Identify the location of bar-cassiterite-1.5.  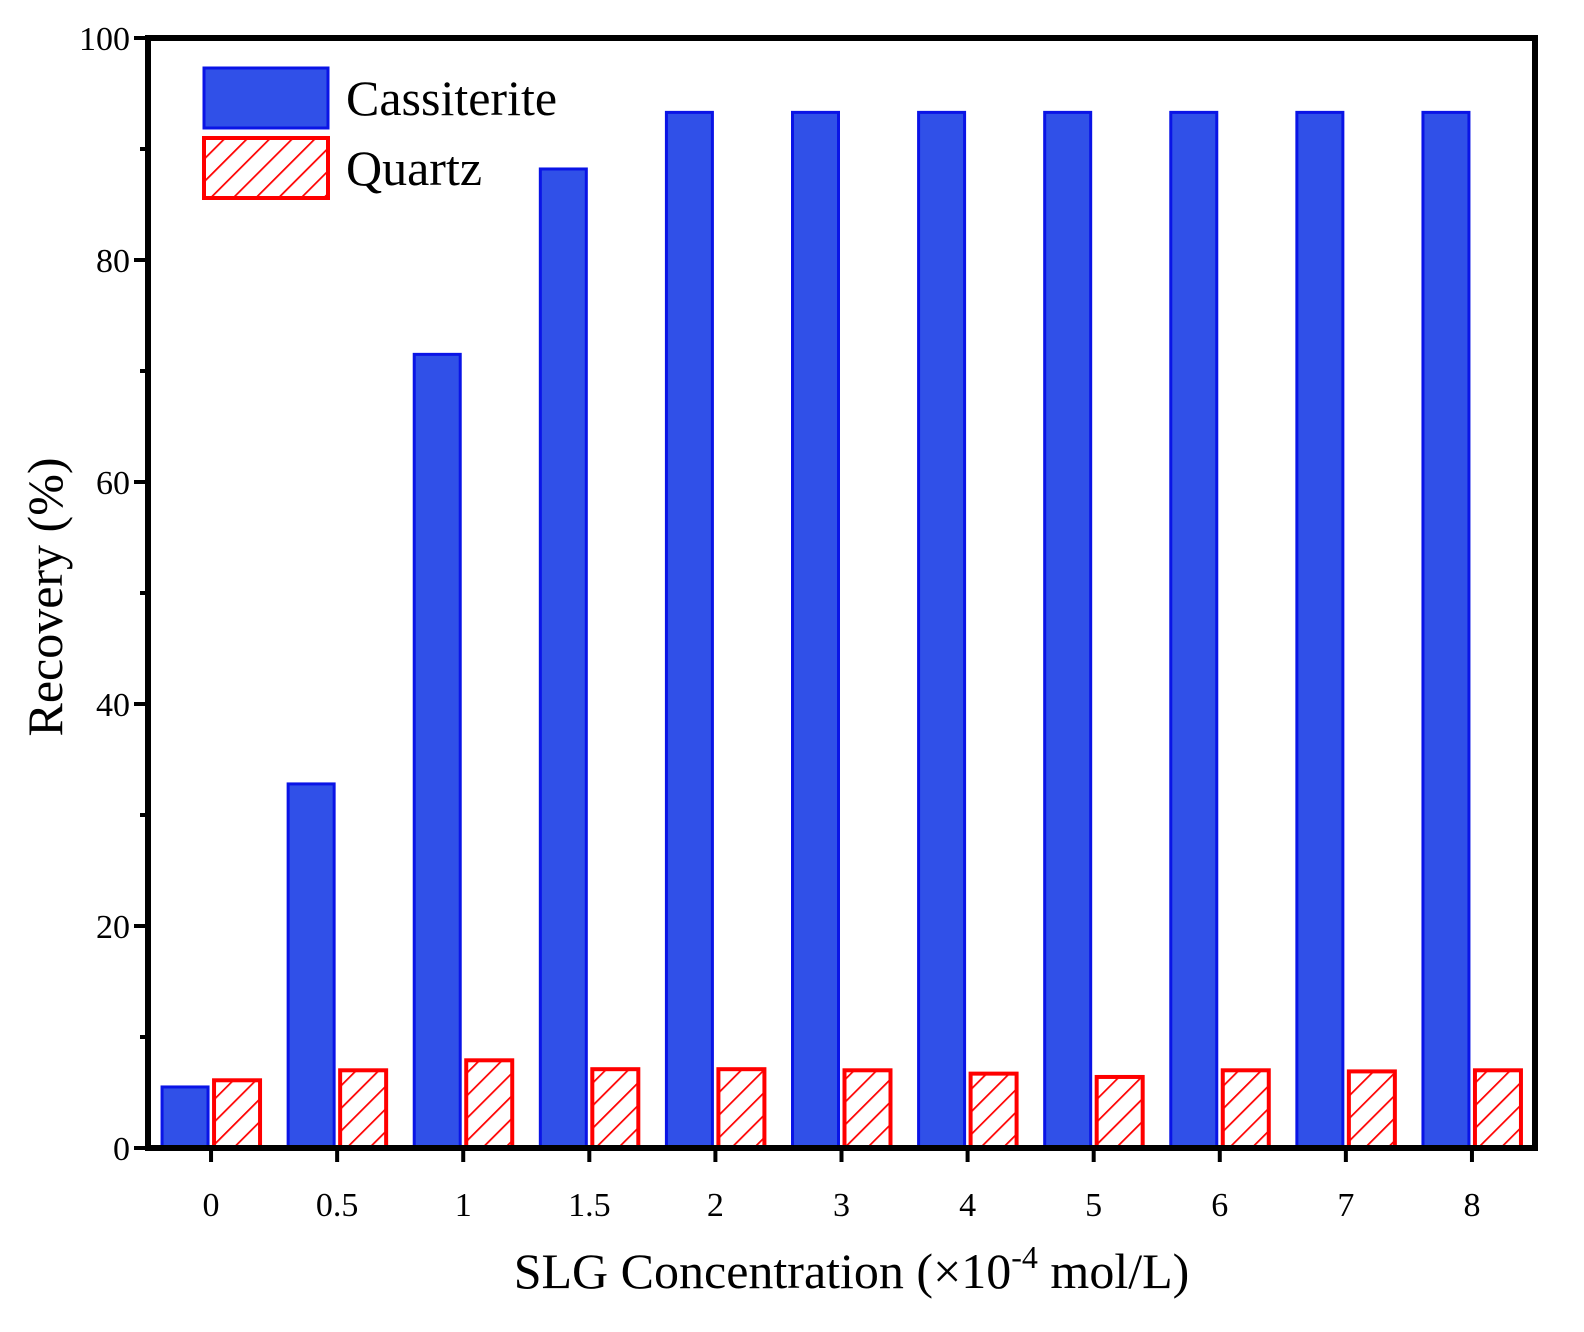
(563, 658).